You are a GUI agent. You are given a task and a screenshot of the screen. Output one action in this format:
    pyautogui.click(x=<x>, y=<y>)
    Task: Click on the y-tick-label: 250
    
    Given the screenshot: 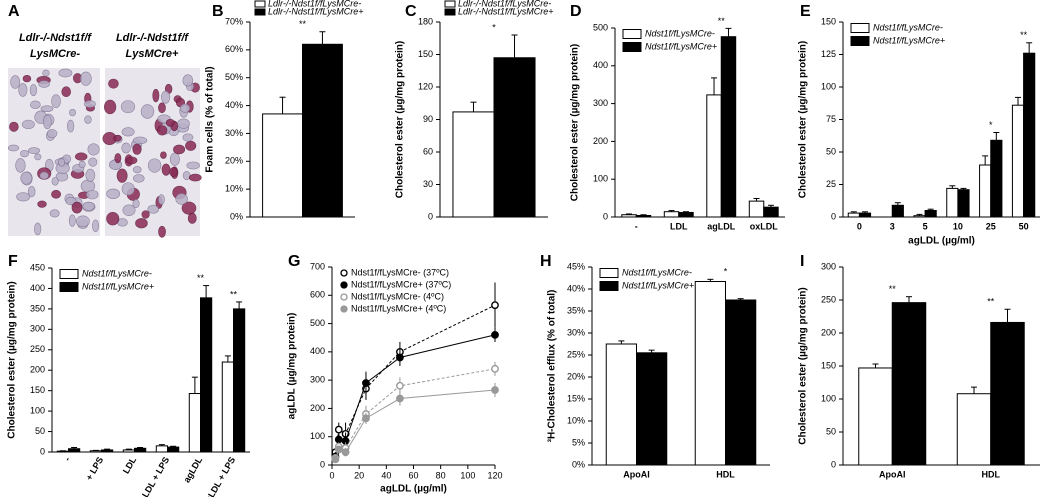 What is the action you would take?
    pyautogui.click(x=828, y=299)
    